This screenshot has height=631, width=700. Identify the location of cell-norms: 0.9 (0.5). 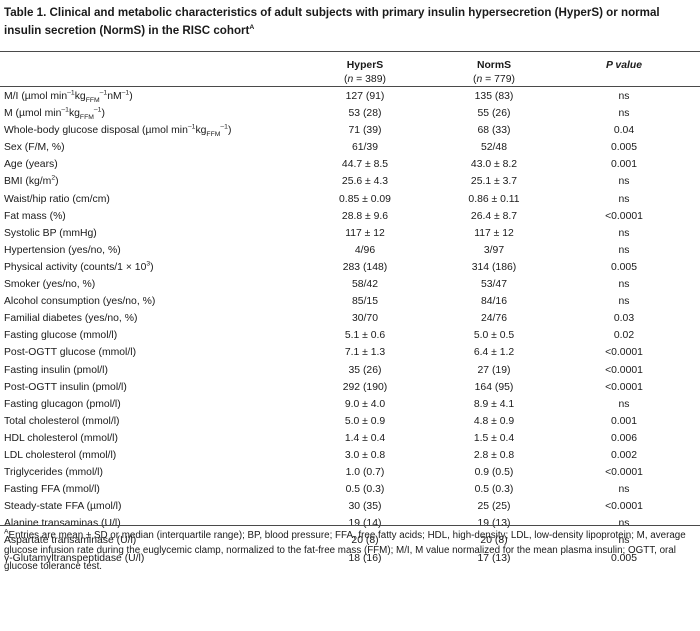
(494, 473).